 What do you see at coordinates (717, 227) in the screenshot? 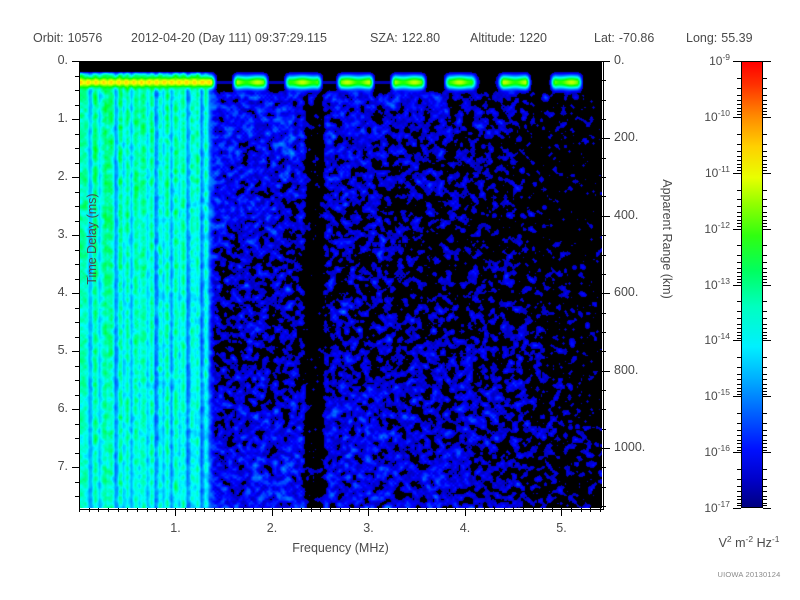
I see `colorbar-tick-label: 10-12` at bounding box center [717, 227].